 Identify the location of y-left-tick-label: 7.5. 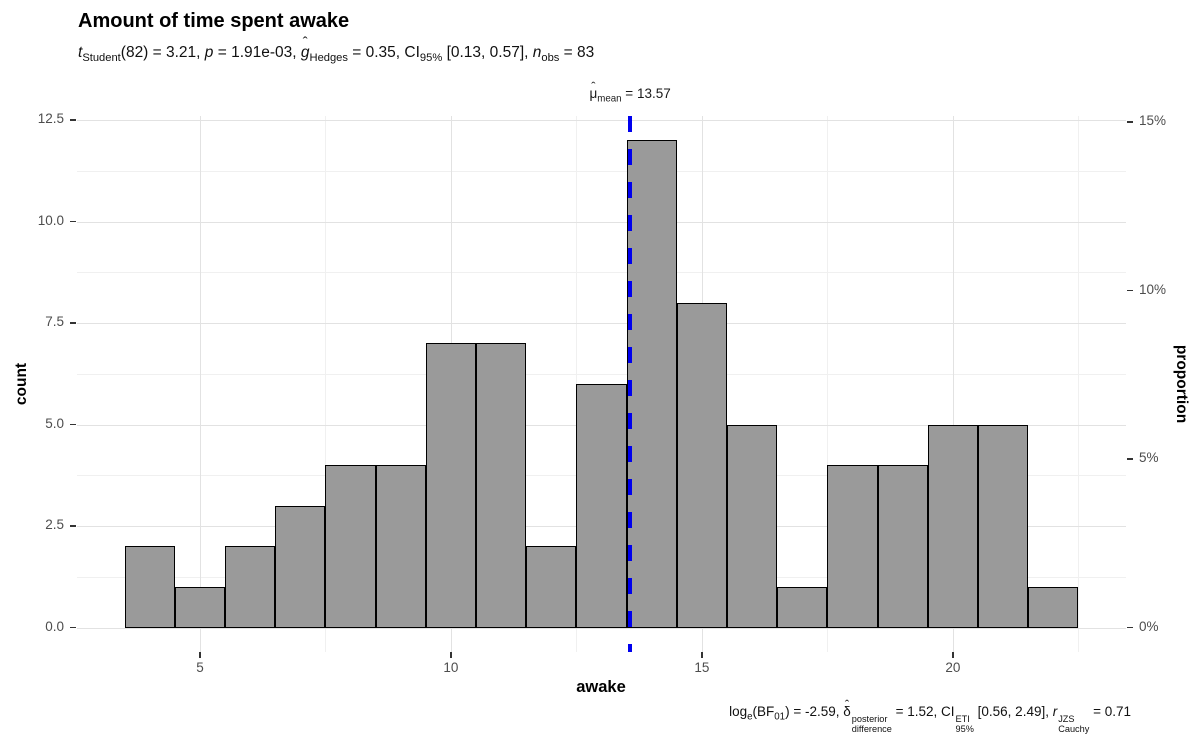
(54, 322).